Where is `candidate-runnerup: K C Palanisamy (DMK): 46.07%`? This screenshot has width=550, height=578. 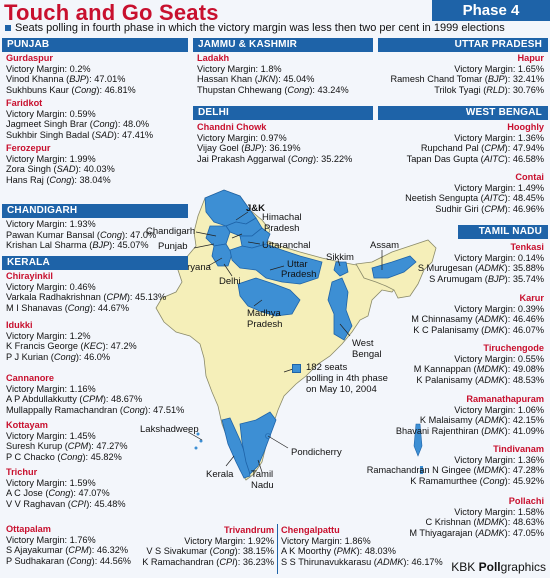 candidate-runnerup: K C Palanisamy (DMK): 46.07% is located at coordinates (478, 330).